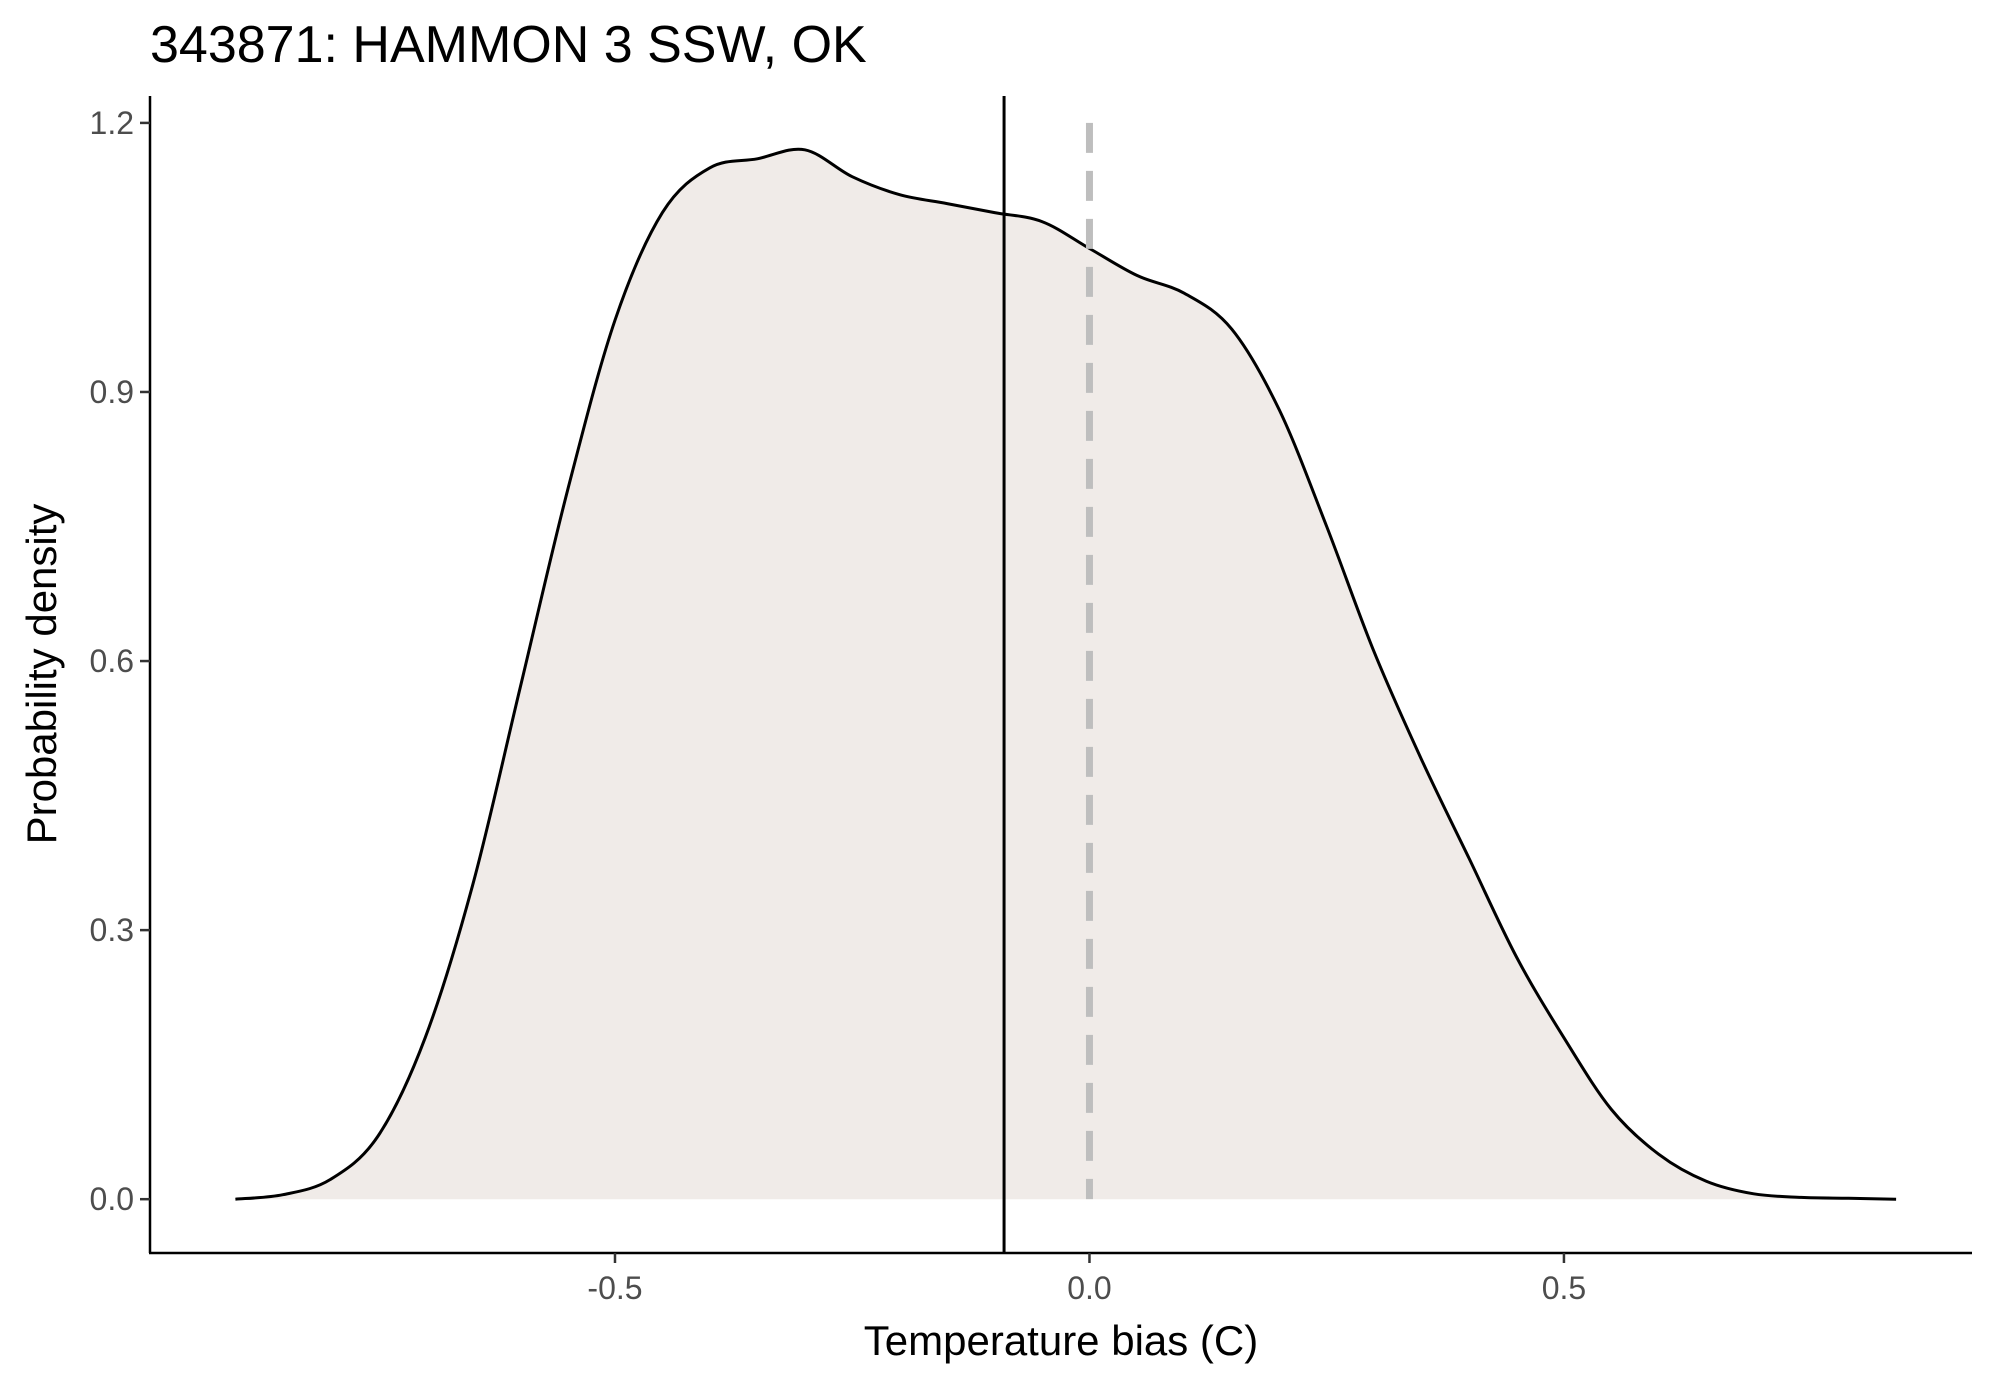 Image resolution: width=1990 pixels, height=1384 pixels. Describe the element at coordinates (112, 1199) in the screenshot. I see `y-tick-label: 0.0` at that location.